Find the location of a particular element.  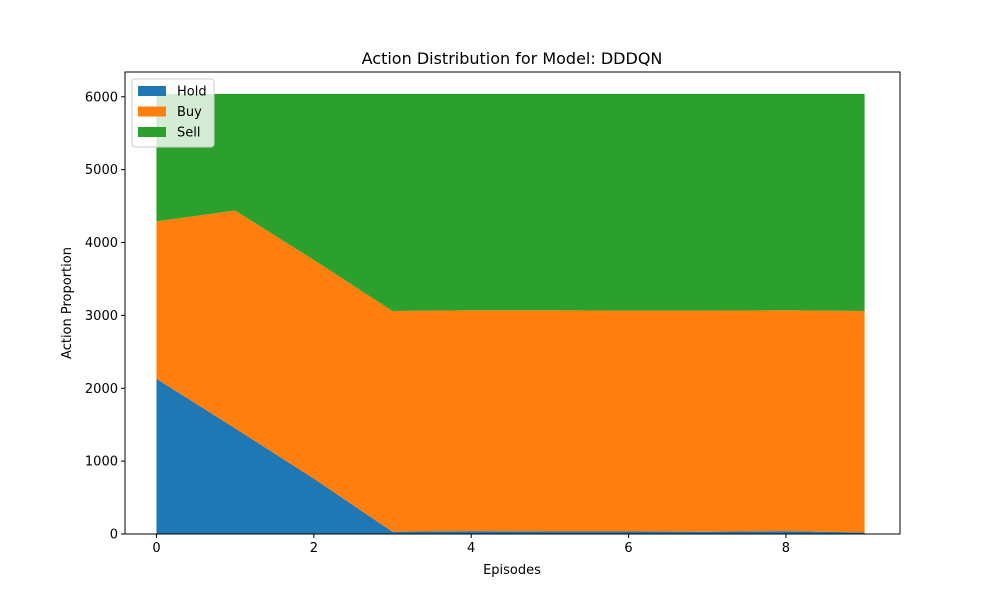

legend-label-buy: Buy is located at coordinates (189, 112).